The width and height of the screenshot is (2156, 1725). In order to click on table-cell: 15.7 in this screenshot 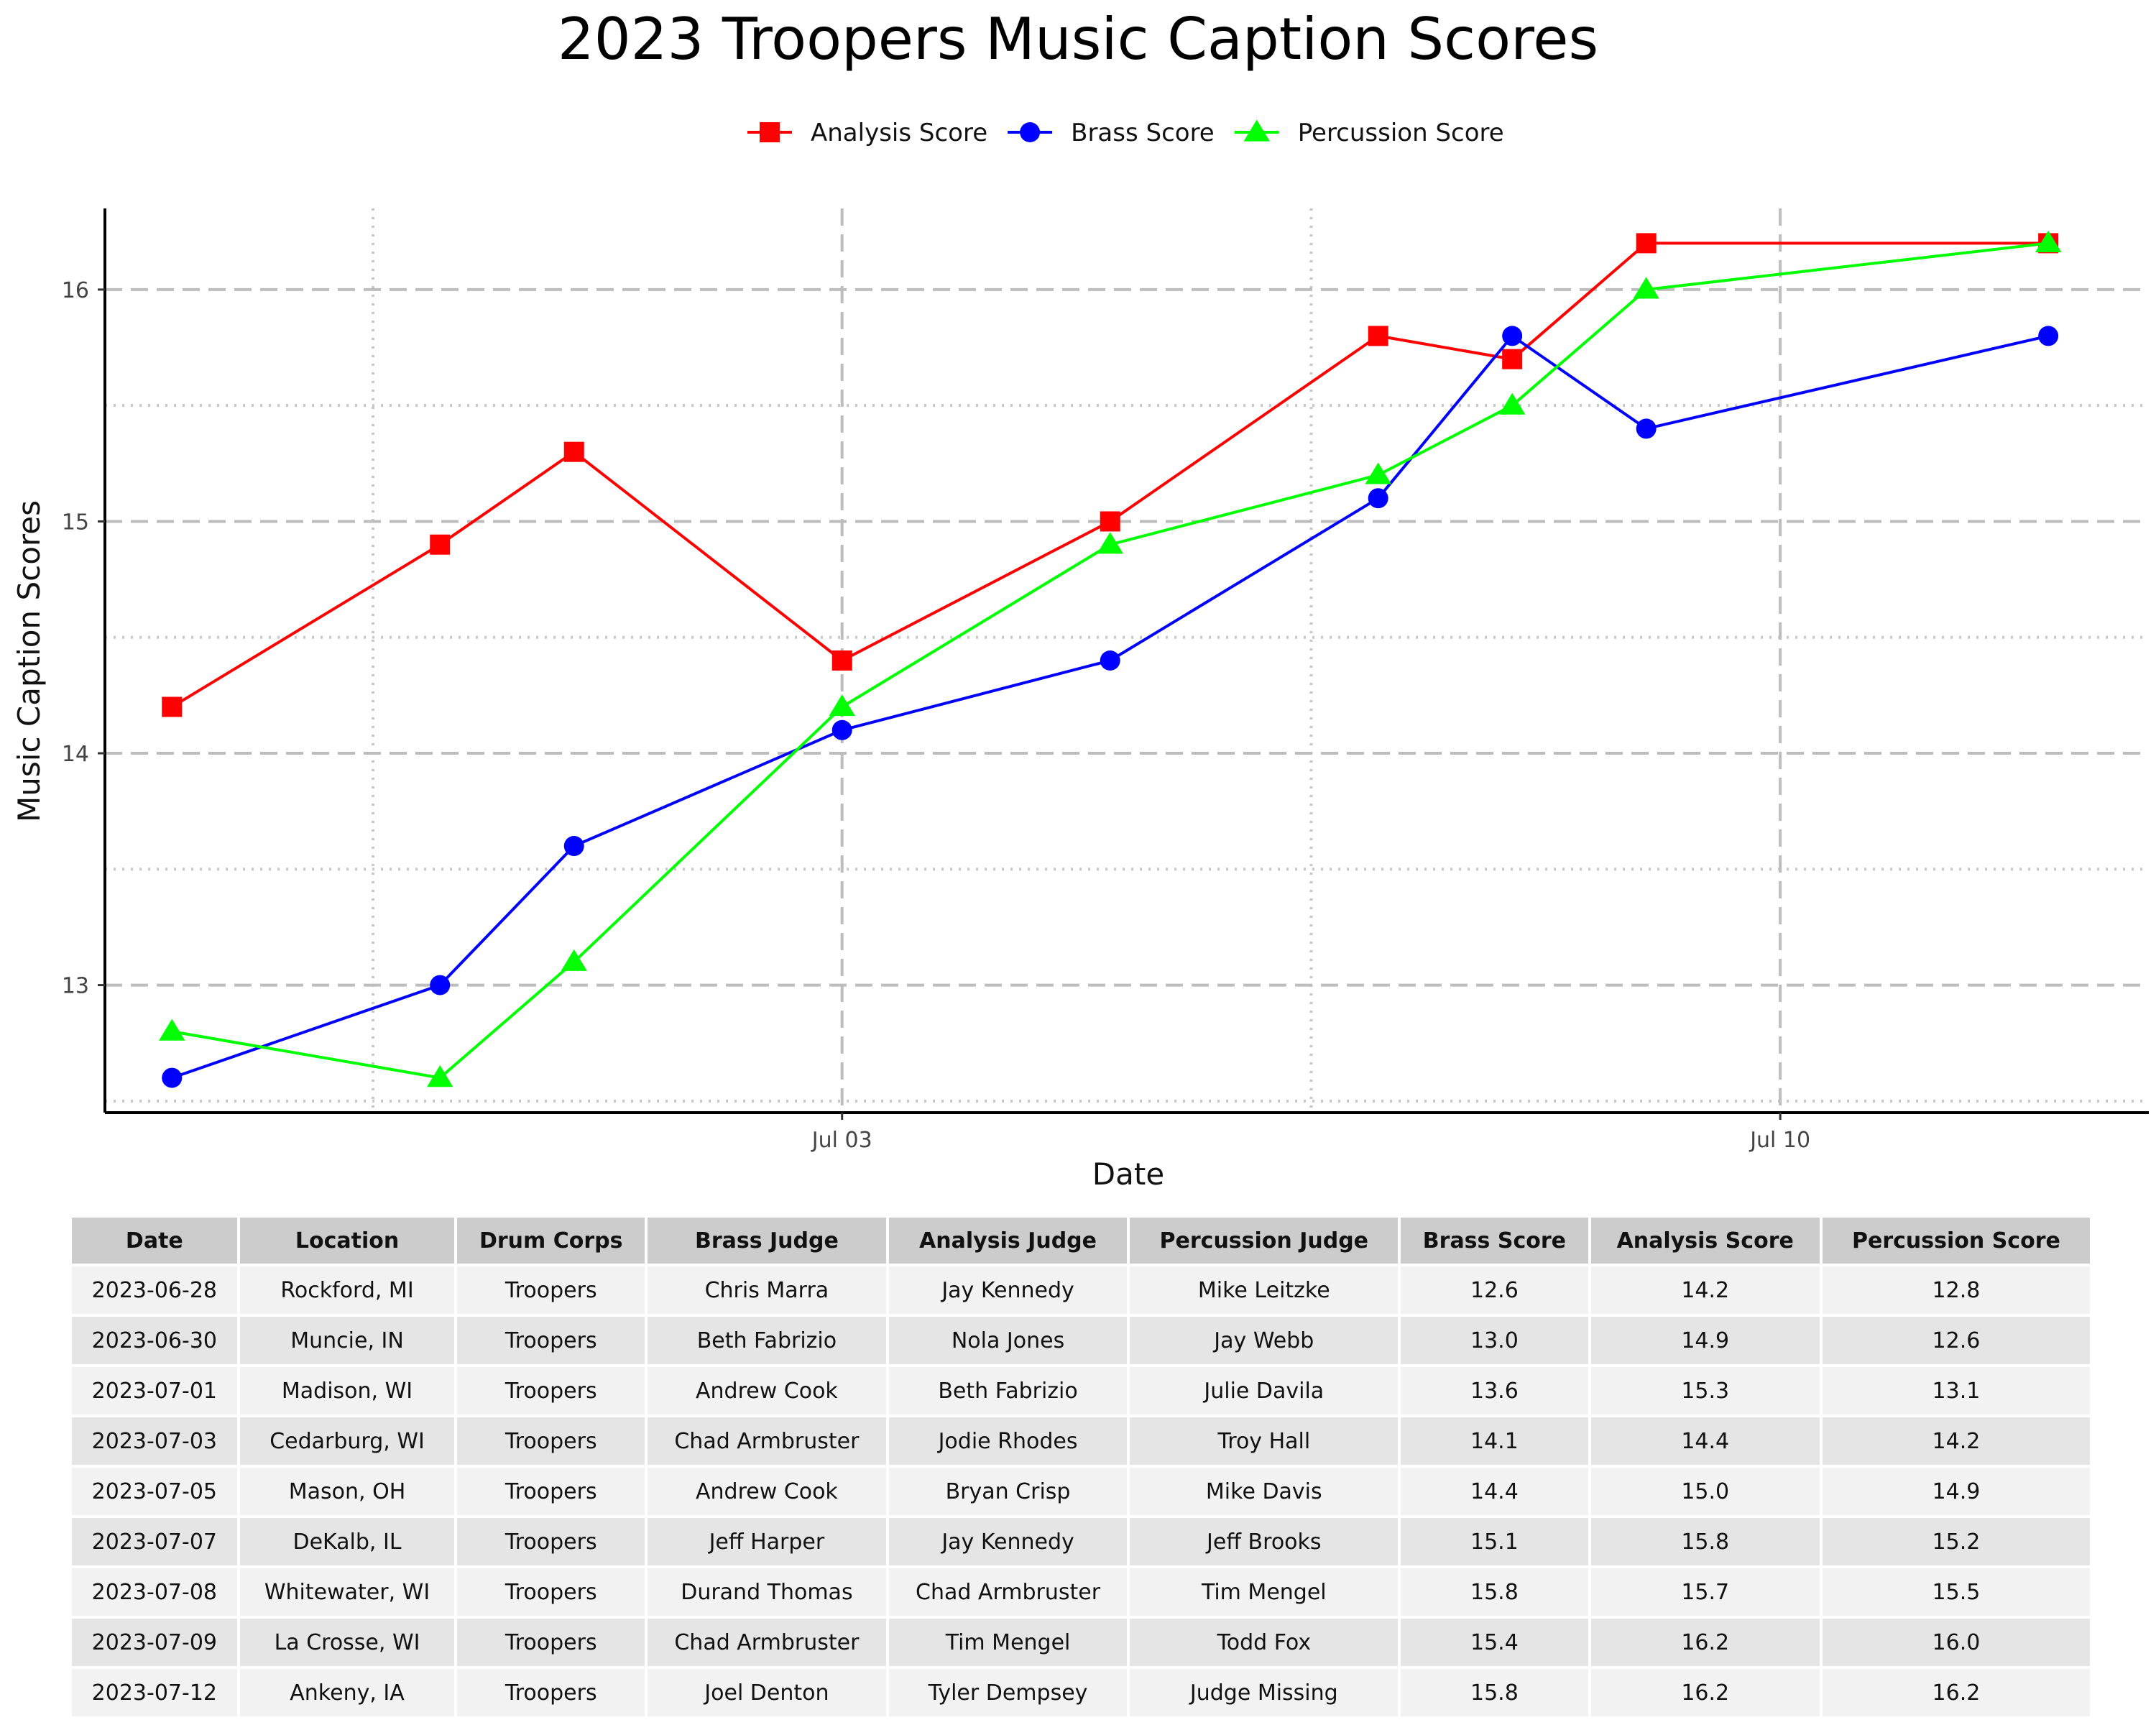, I will do `click(1705, 1592)`.